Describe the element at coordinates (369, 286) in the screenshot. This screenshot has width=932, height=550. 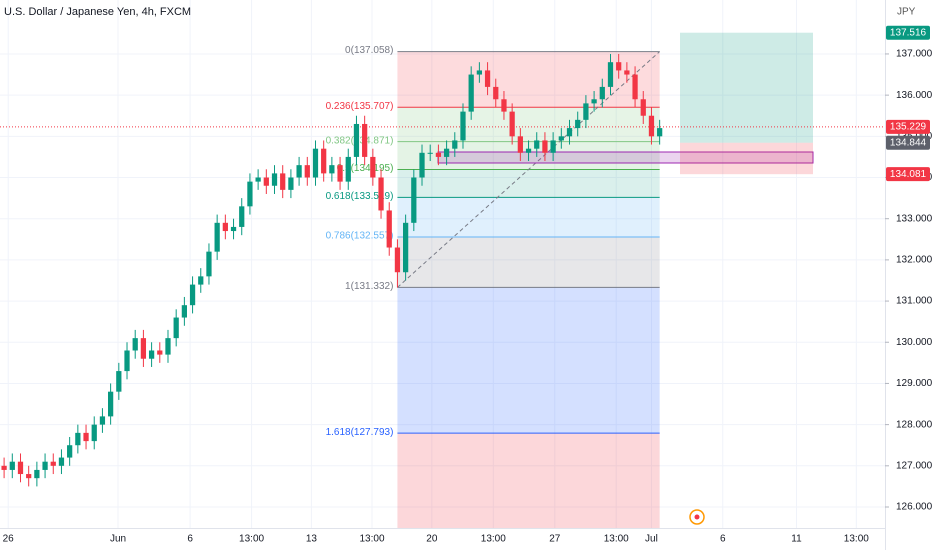
I see `fib-label: 1(131.332)` at that location.